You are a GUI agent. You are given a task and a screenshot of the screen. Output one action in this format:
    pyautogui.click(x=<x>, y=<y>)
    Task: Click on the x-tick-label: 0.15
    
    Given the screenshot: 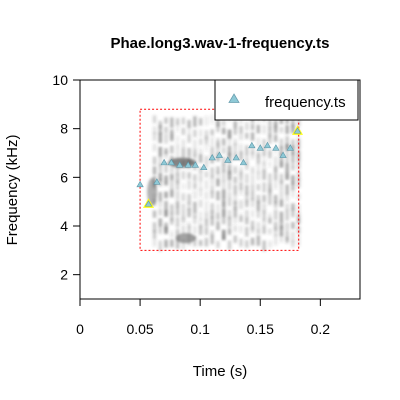 What is the action you would take?
    pyautogui.click(x=260, y=329)
    